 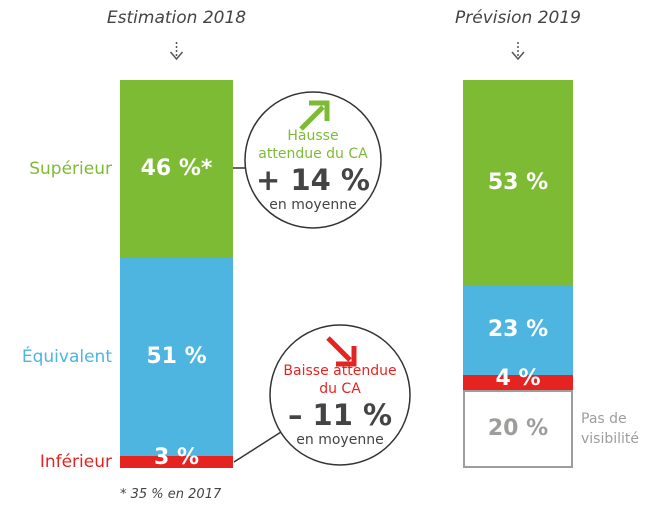 What do you see at coordinates (70, 169) in the screenshot?
I see `series-label: Supérieur` at bounding box center [70, 169].